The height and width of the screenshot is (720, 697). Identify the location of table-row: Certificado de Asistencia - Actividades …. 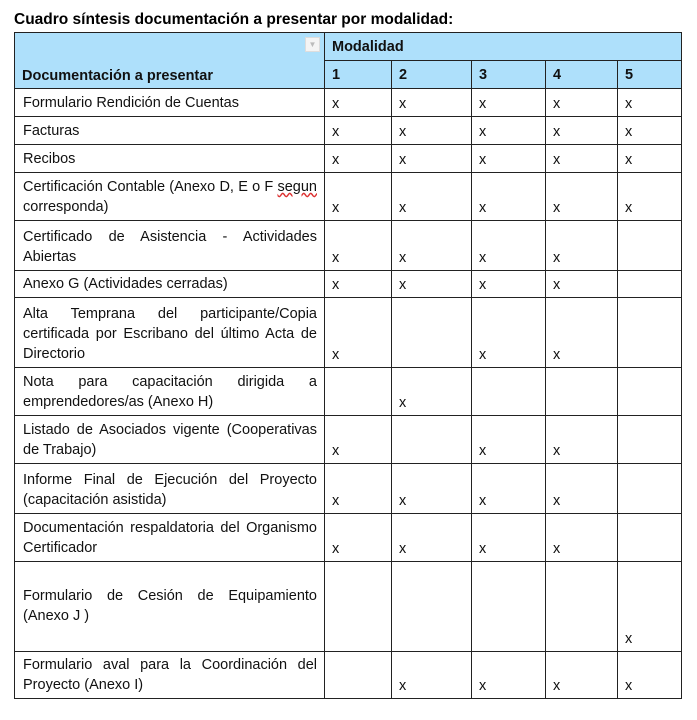
(348, 245).